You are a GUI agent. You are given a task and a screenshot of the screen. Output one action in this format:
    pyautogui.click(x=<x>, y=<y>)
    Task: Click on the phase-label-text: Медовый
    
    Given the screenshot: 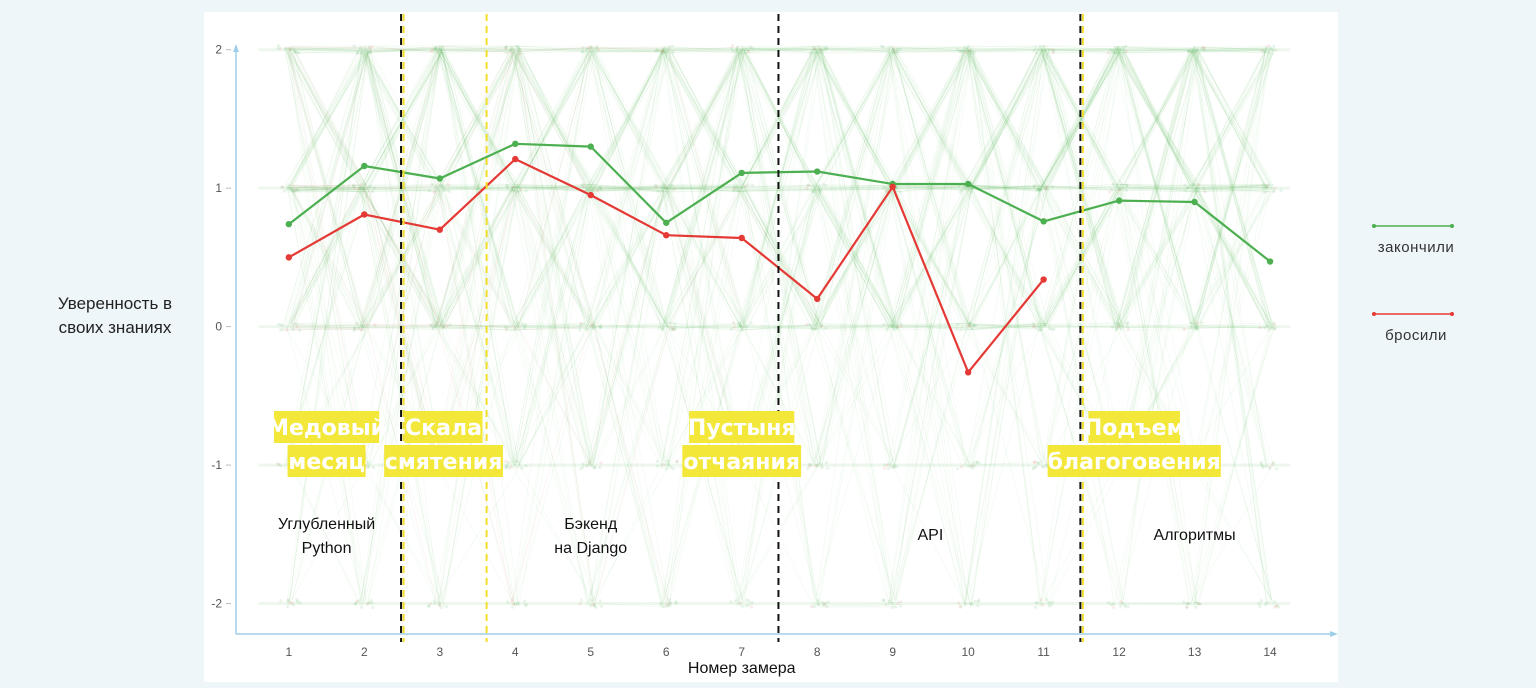 What is the action you would take?
    pyautogui.click(x=326, y=428)
    